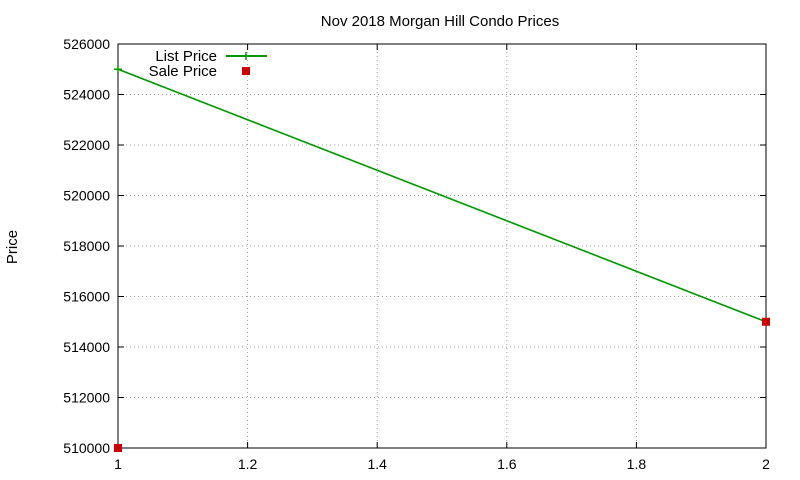 The width and height of the screenshot is (800, 480). I want to click on list-price-point, so click(118, 69).